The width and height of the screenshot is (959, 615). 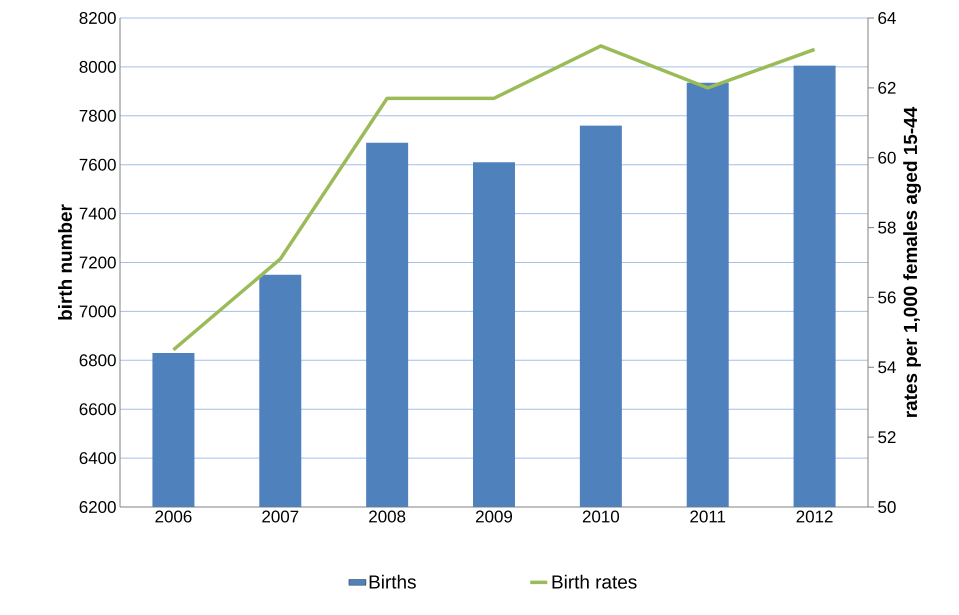 I want to click on y-tick-label: 6400, so click(x=98, y=458).